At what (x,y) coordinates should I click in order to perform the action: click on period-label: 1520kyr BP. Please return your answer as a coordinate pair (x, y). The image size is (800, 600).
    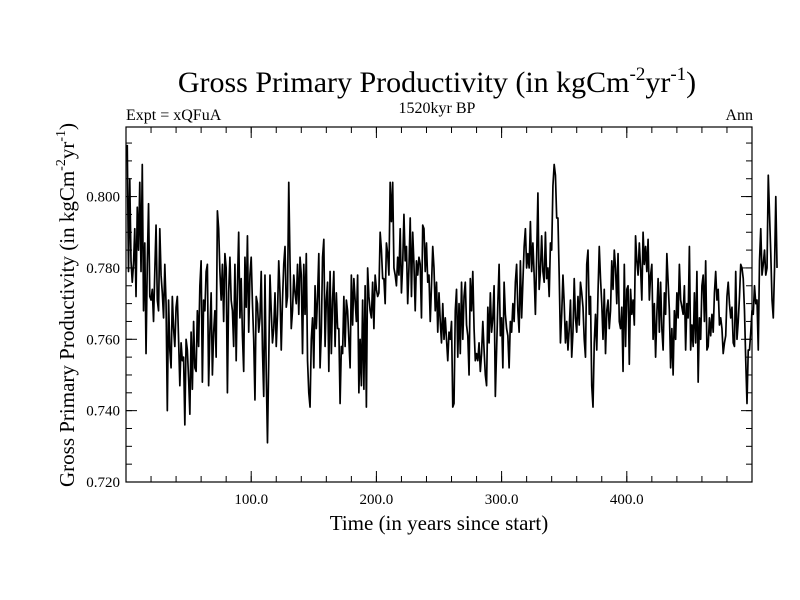
    Looking at the image, I should click on (437, 108).